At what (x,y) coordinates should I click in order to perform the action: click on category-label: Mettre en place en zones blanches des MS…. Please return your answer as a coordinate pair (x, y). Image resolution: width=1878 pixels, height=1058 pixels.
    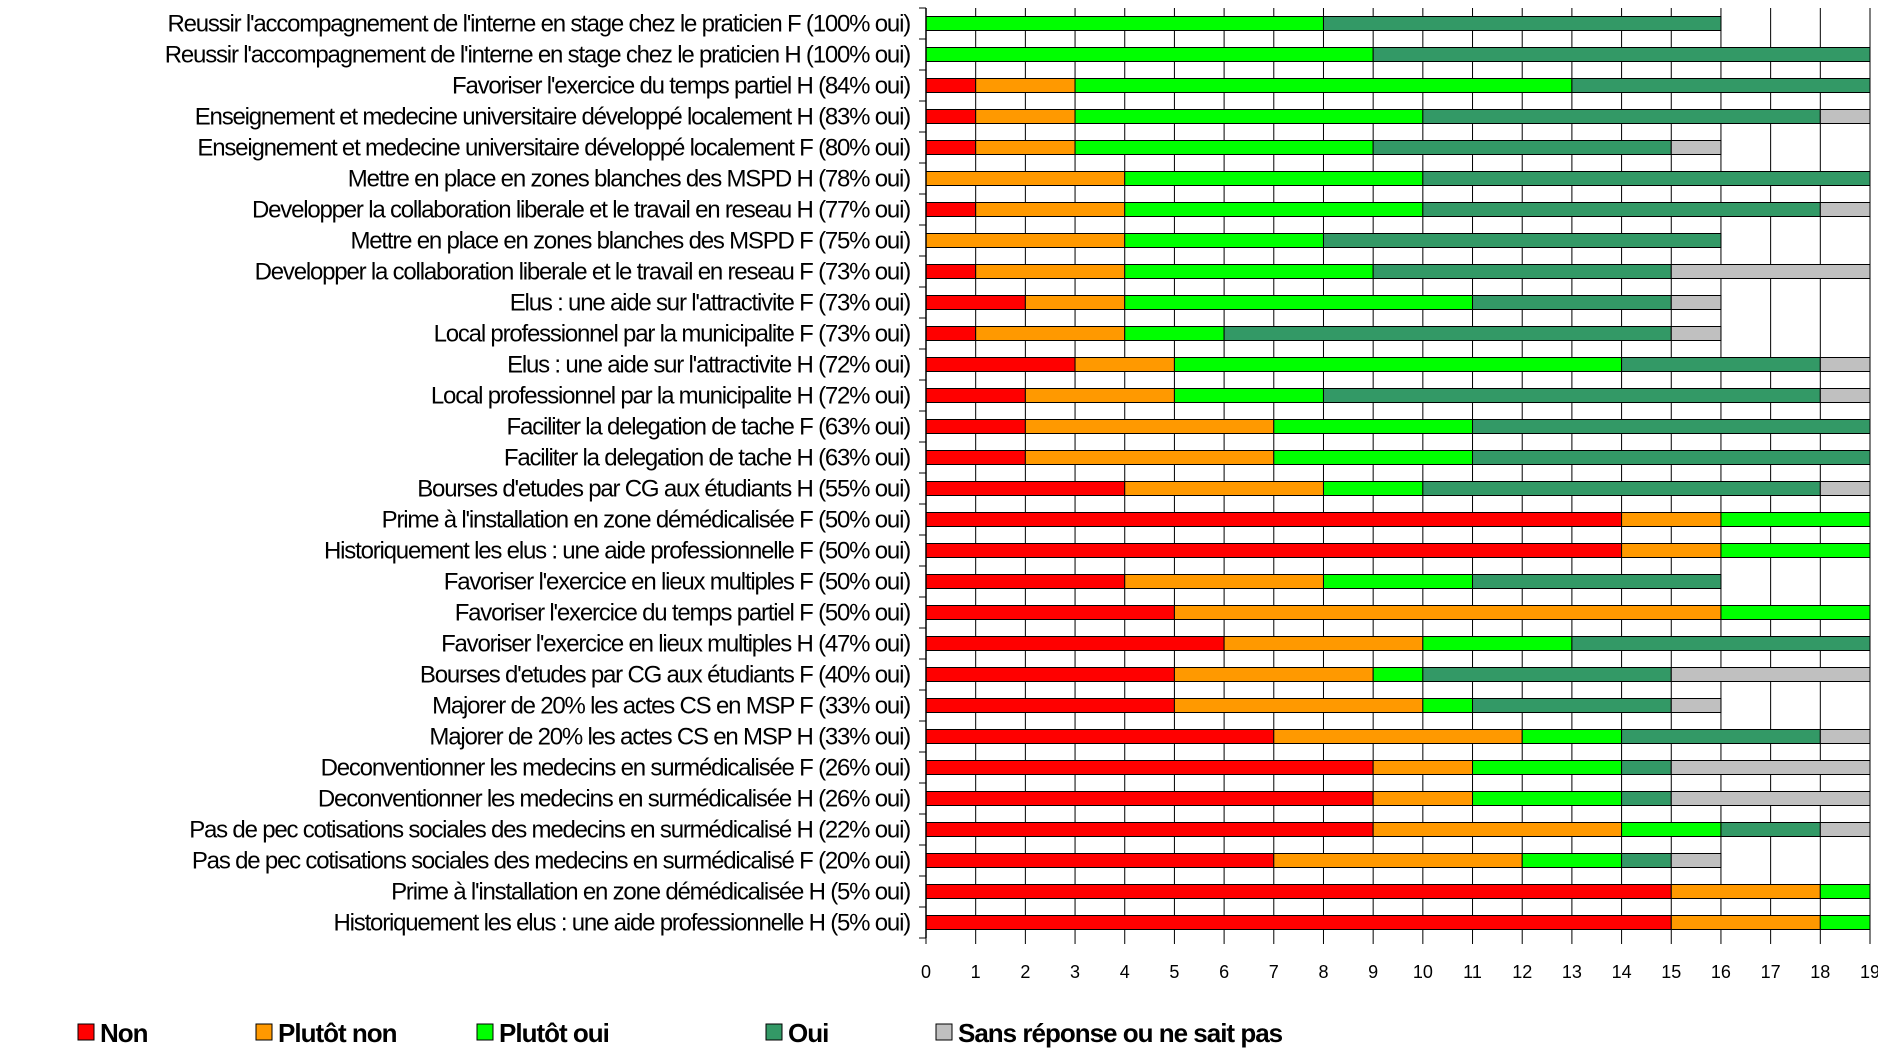
    Looking at the image, I should click on (629, 179).